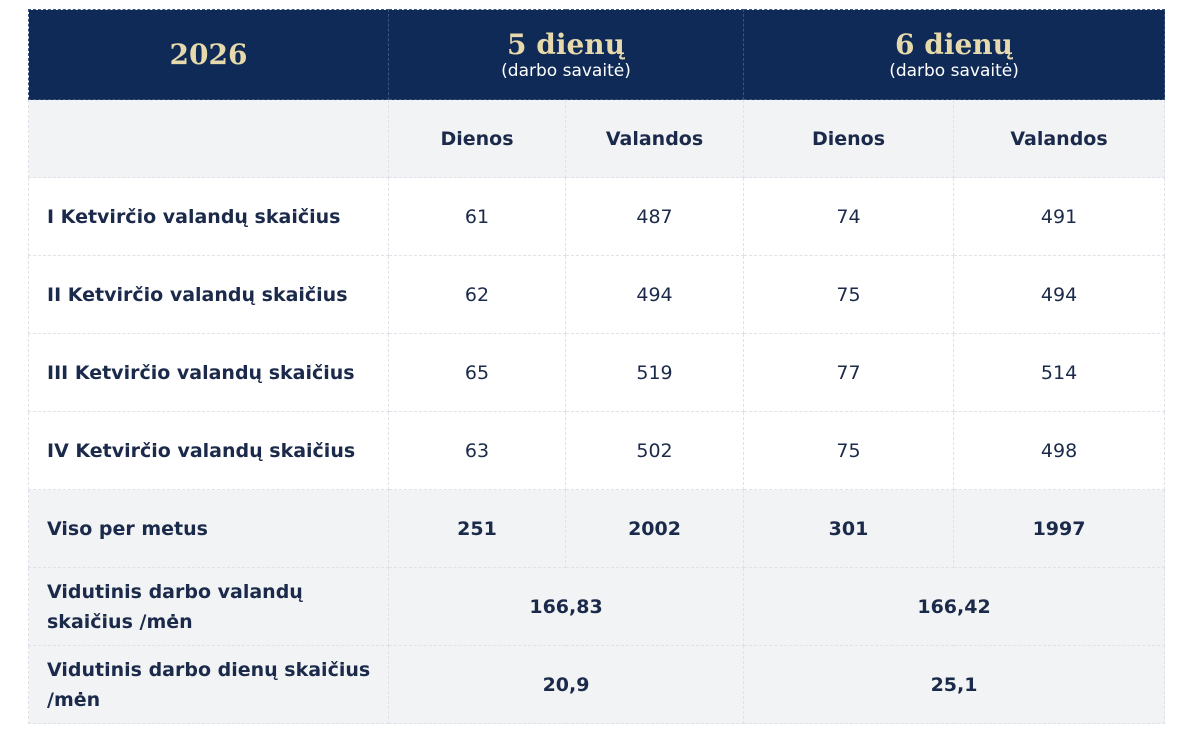  Describe the element at coordinates (654, 372) in the screenshot. I see `value-cell: 519` at that location.